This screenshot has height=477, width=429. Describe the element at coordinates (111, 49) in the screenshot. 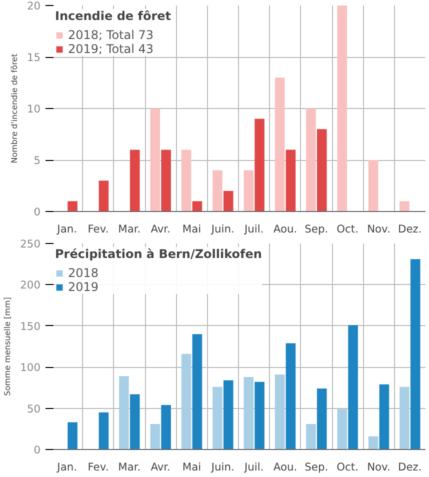

I see `legend-label: 2019; Total 43` at that location.